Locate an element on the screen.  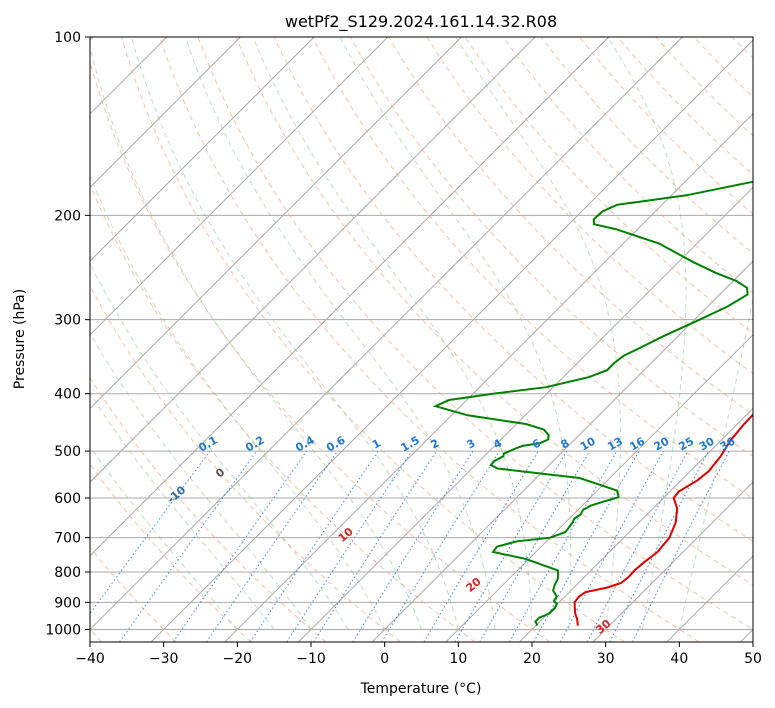
x-tick-label: 10 is located at coordinates (458, 659).